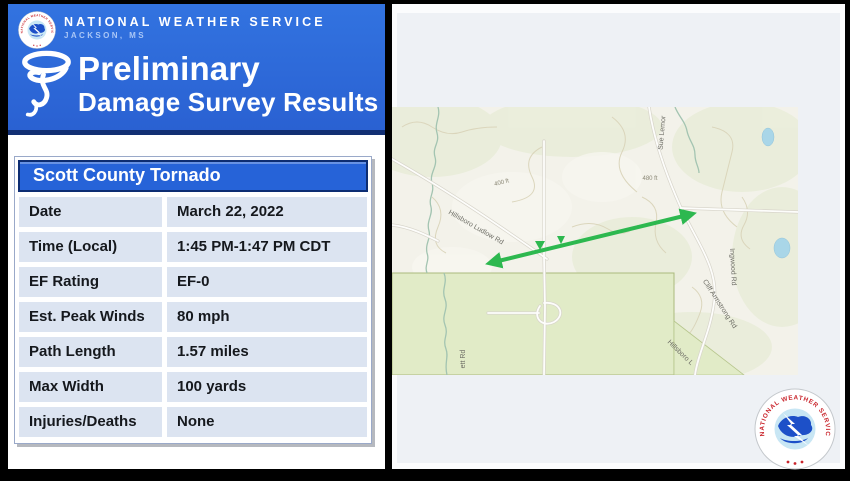 This screenshot has width=850, height=481. I want to click on table-row: Injuries/Deaths None, so click(193, 422).